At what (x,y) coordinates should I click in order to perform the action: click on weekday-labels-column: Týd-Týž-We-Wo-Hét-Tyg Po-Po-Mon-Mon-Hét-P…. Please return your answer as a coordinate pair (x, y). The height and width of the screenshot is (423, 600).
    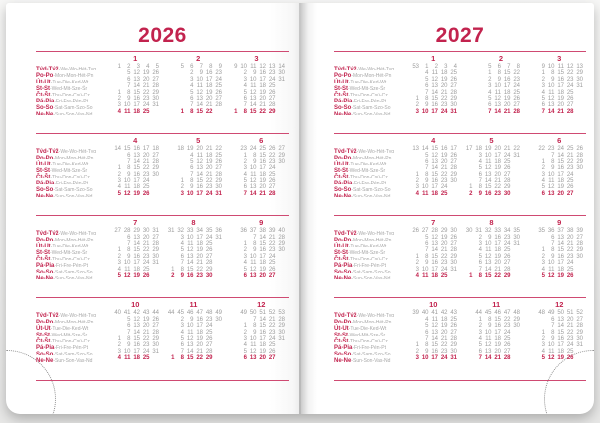
    Looking at the image, I should click on (68, 165).